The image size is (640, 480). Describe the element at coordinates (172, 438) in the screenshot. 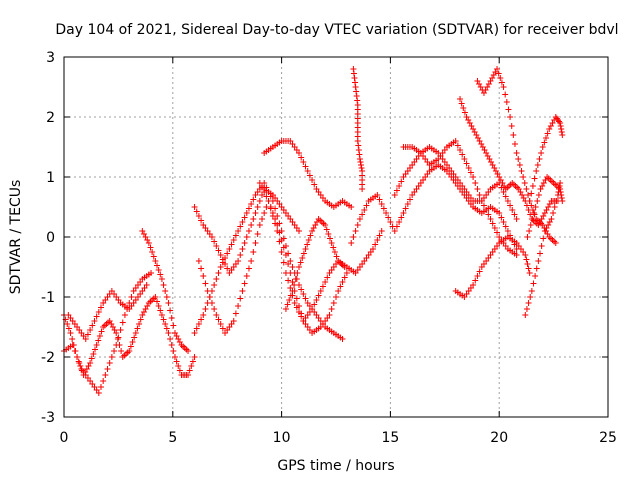

I see `x-tick-label: 5` at that location.